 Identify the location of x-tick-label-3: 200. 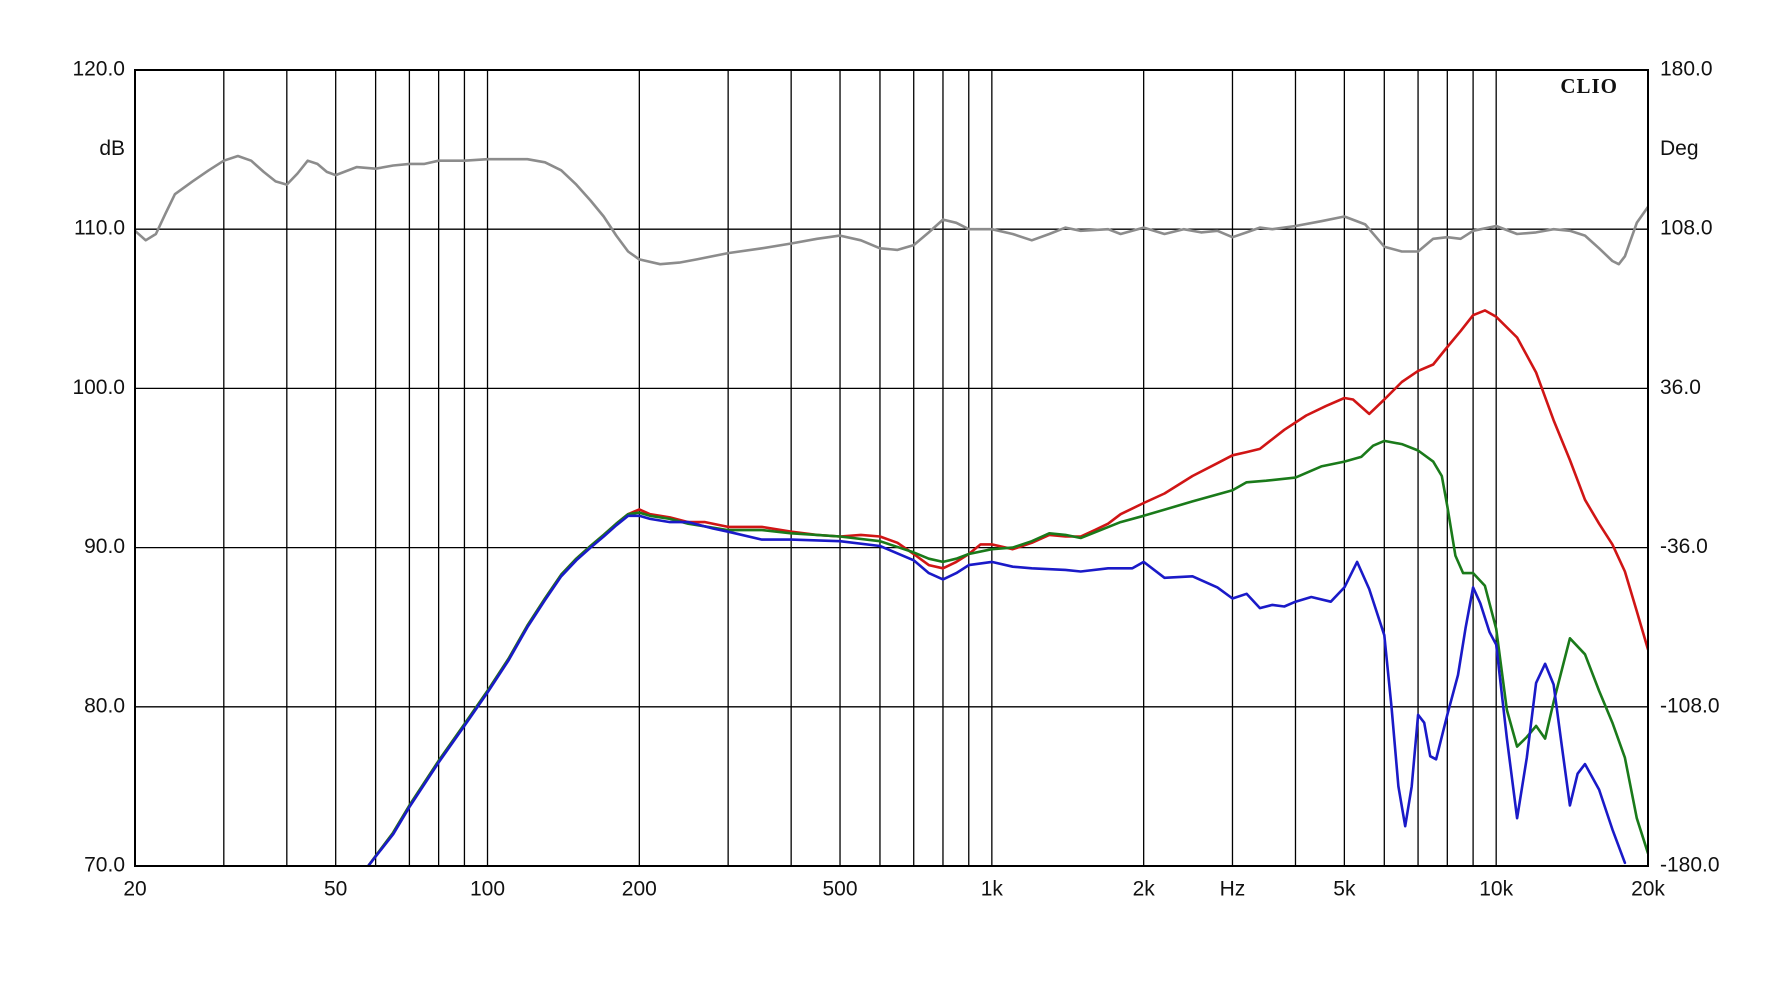
(639, 889).